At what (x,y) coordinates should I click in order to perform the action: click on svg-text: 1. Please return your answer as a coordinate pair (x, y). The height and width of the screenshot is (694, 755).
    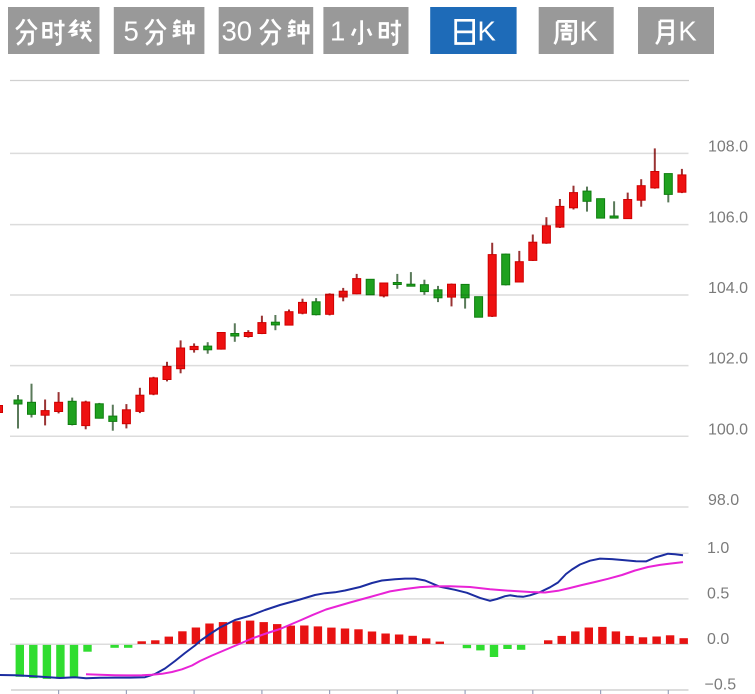
    Looking at the image, I should click on (337, 30).